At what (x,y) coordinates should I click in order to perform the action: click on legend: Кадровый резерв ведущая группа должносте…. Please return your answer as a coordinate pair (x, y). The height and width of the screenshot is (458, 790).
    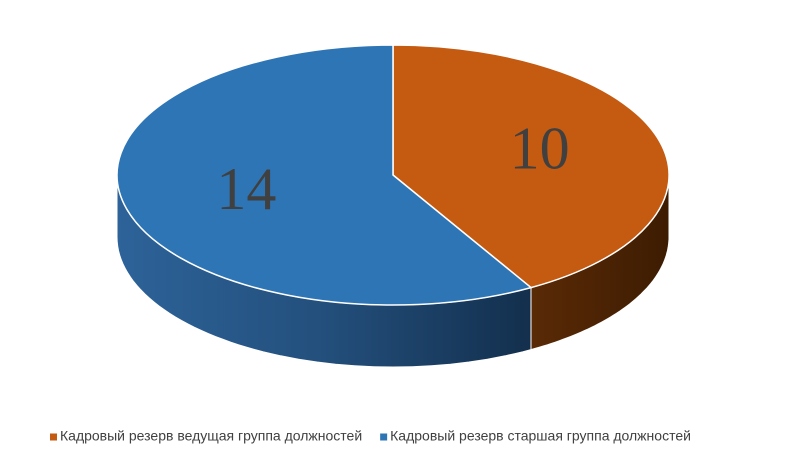
    Looking at the image, I should click on (370, 436).